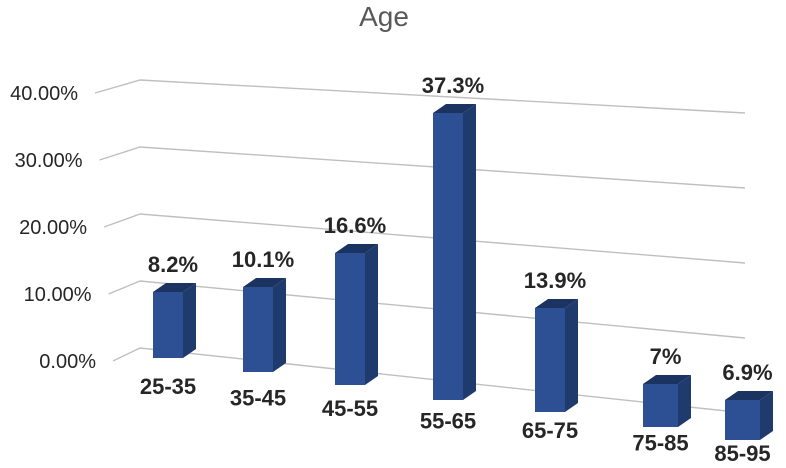 The width and height of the screenshot is (786, 468). What do you see at coordinates (384, 16) in the screenshot?
I see `chart-title: Age` at bounding box center [384, 16].